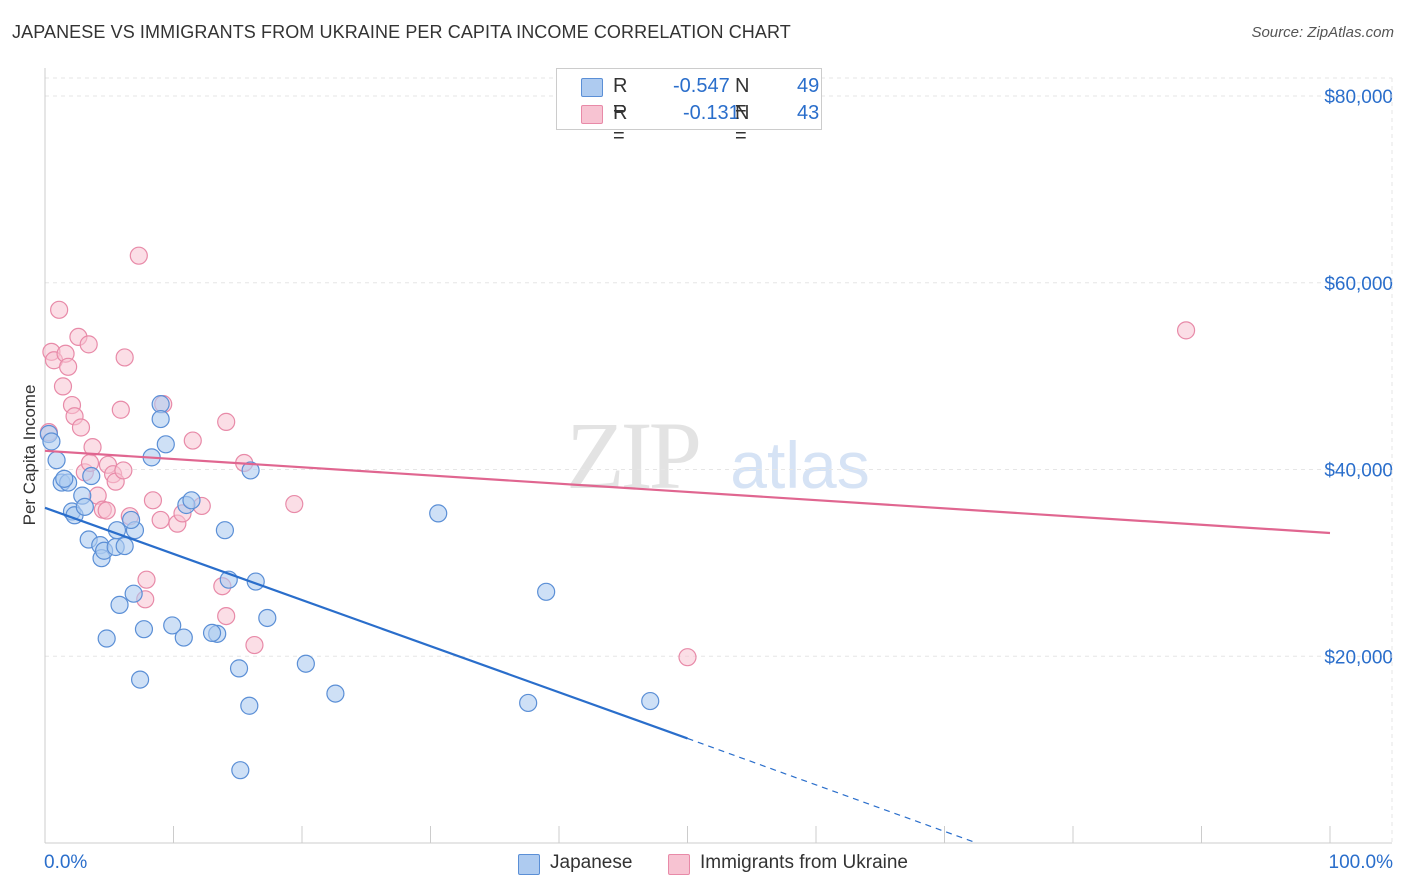 This screenshot has width=1406, height=892. Describe the element at coordinates (804, 862) in the screenshot. I see `bottom-legend-label-ukraine: Immigrants from Ukraine` at that location.